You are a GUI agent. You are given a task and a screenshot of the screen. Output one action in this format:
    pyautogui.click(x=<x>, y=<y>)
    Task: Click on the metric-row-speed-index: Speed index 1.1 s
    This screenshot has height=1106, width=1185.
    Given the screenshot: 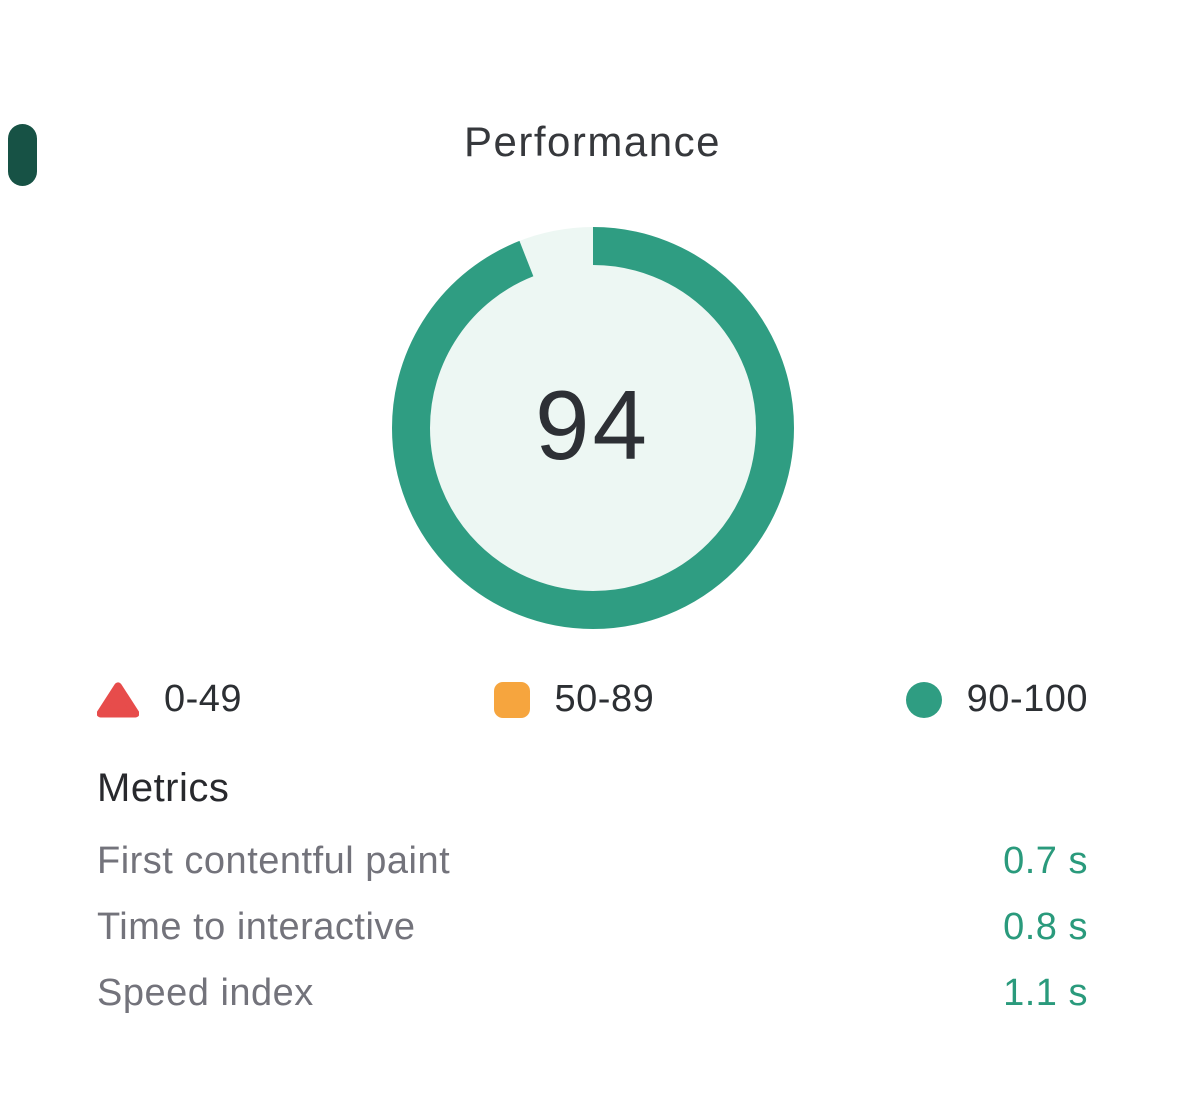 What is the action you would take?
    pyautogui.click(x=592, y=993)
    